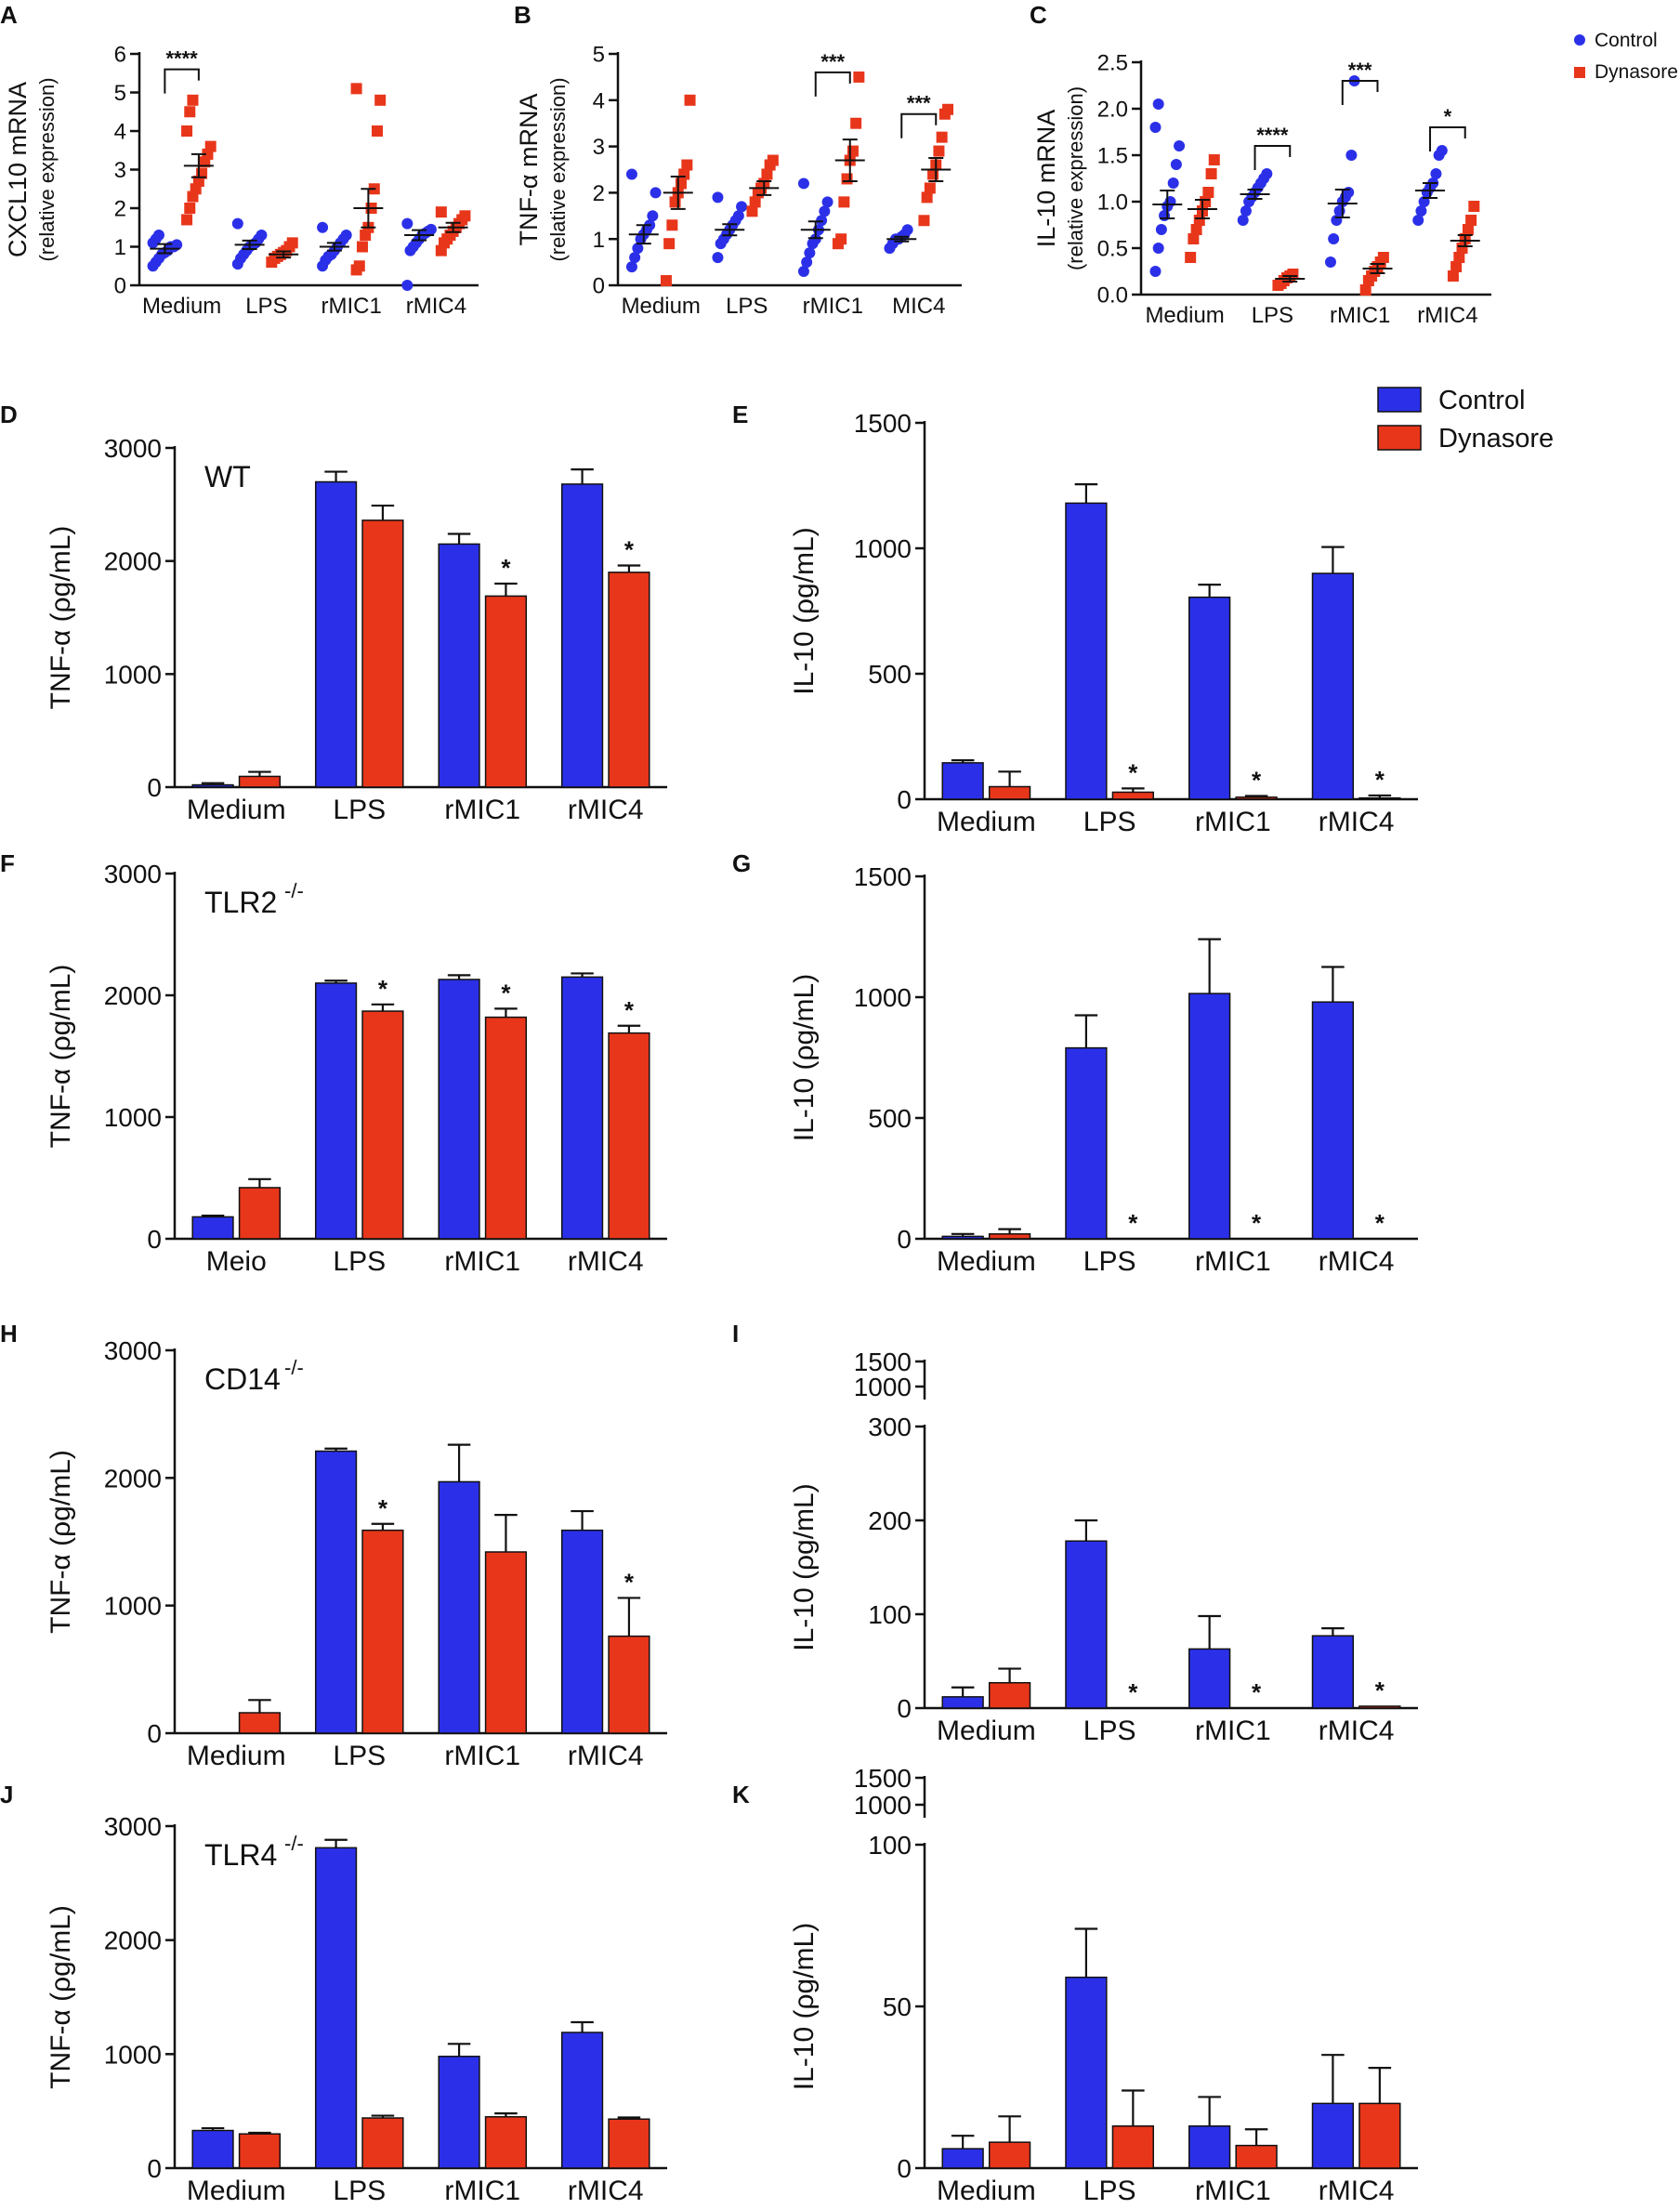 The height and width of the screenshot is (2209, 1680). What do you see at coordinates (1626, 40) in the screenshot?
I see `legend-control-label: Control` at bounding box center [1626, 40].